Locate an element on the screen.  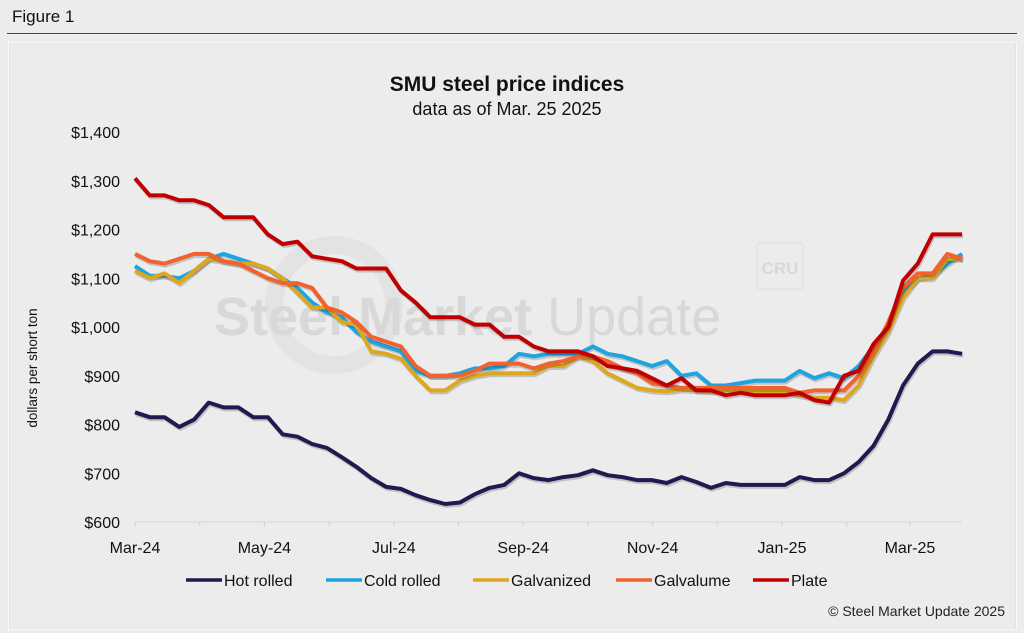
x-tick-label: Sep-24 is located at coordinates (523, 548).